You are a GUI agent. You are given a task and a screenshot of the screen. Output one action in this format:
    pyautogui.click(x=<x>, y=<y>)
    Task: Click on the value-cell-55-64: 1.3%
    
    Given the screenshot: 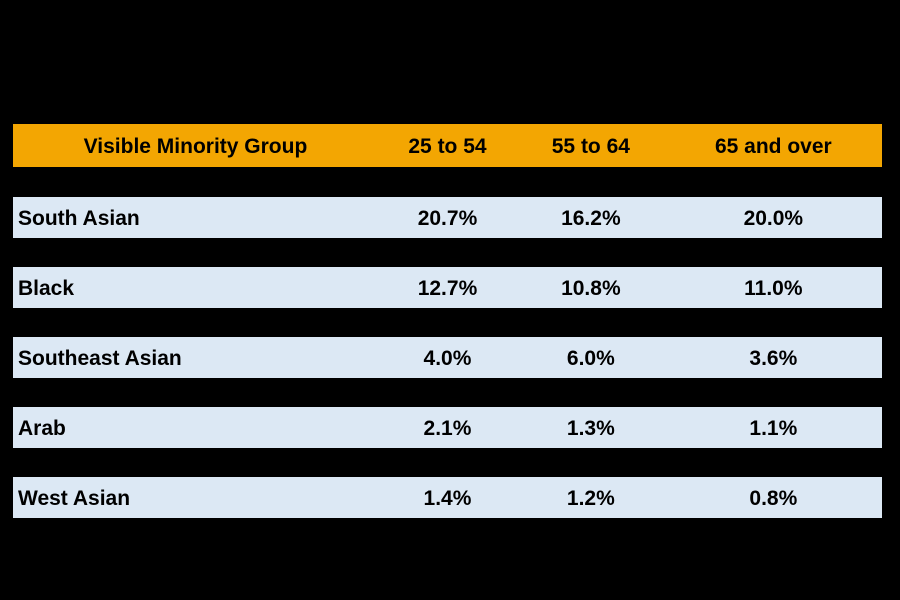 What is the action you would take?
    pyautogui.click(x=590, y=428)
    